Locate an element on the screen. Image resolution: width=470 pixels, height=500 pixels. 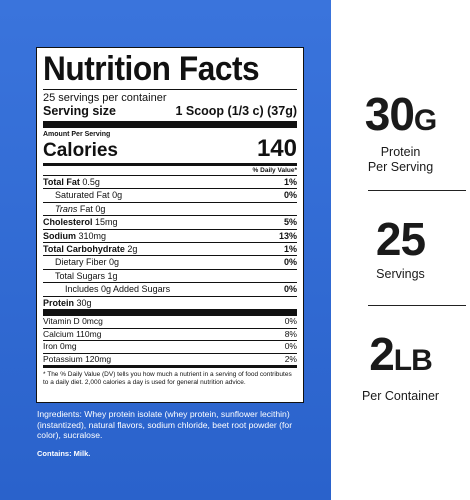
servings-per-container: 25 servings per container is located at coordinates (105, 98).